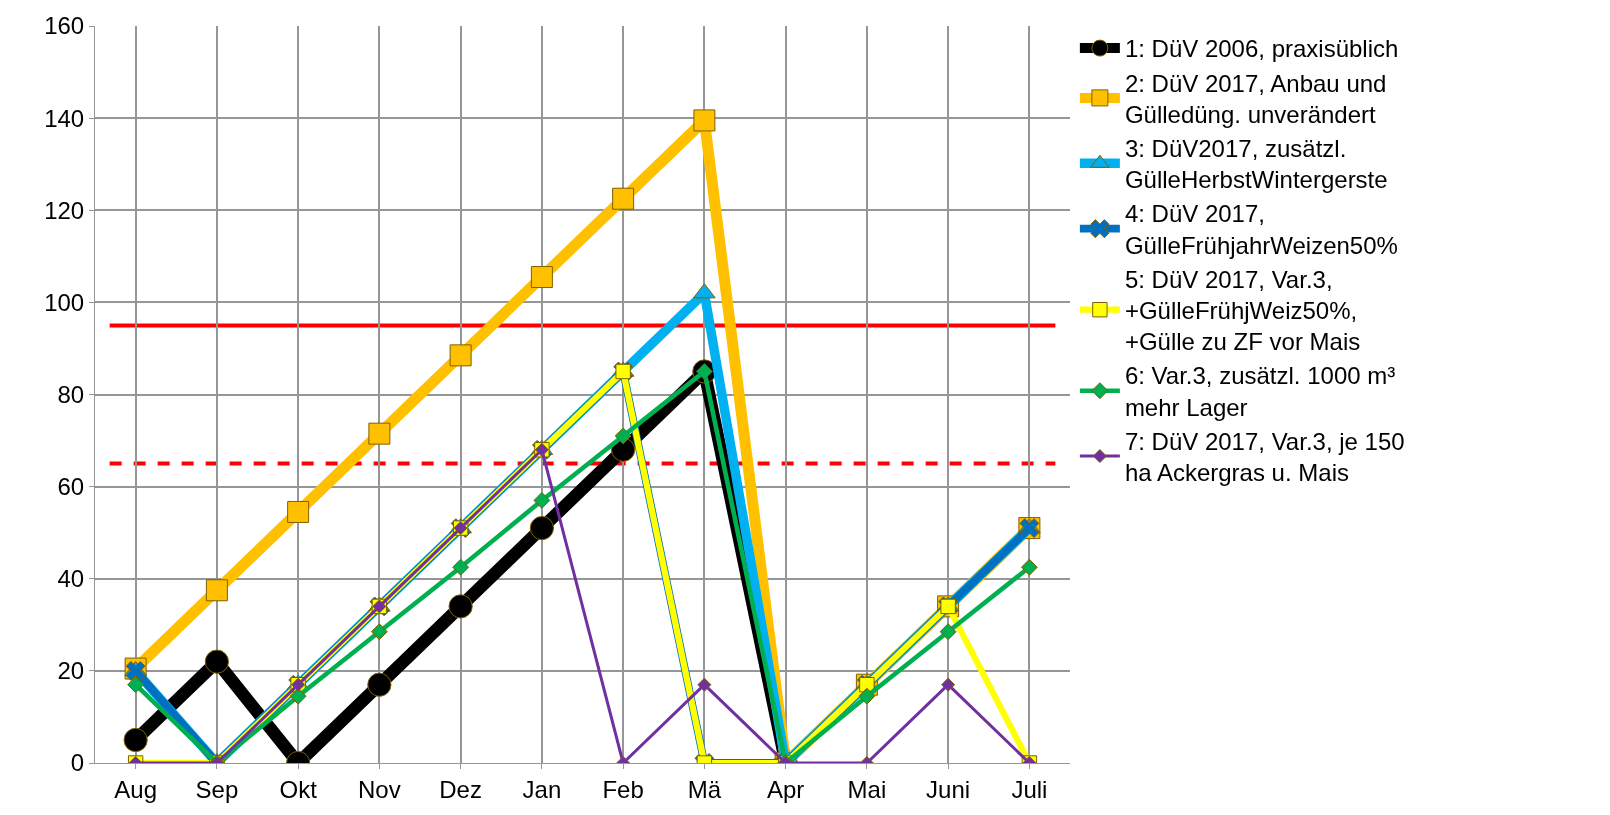 This screenshot has width=1610, height=815. What do you see at coordinates (298, 789) in the screenshot?
I see `x-tick-label: Okt` at bounding box center [298, 789].